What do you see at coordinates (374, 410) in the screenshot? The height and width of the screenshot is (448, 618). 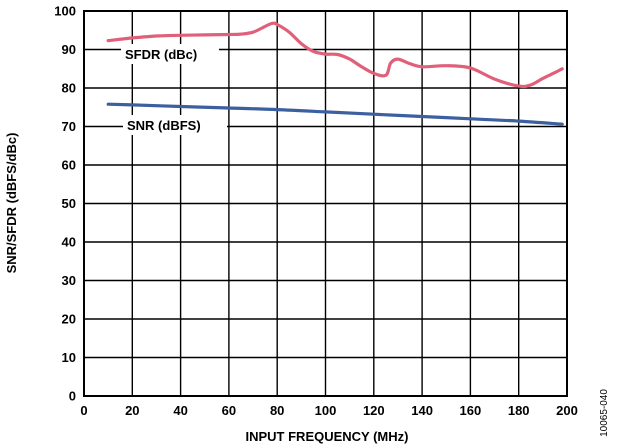 I see `x-tick-label-120: 120` at bounding box center [374, 410].